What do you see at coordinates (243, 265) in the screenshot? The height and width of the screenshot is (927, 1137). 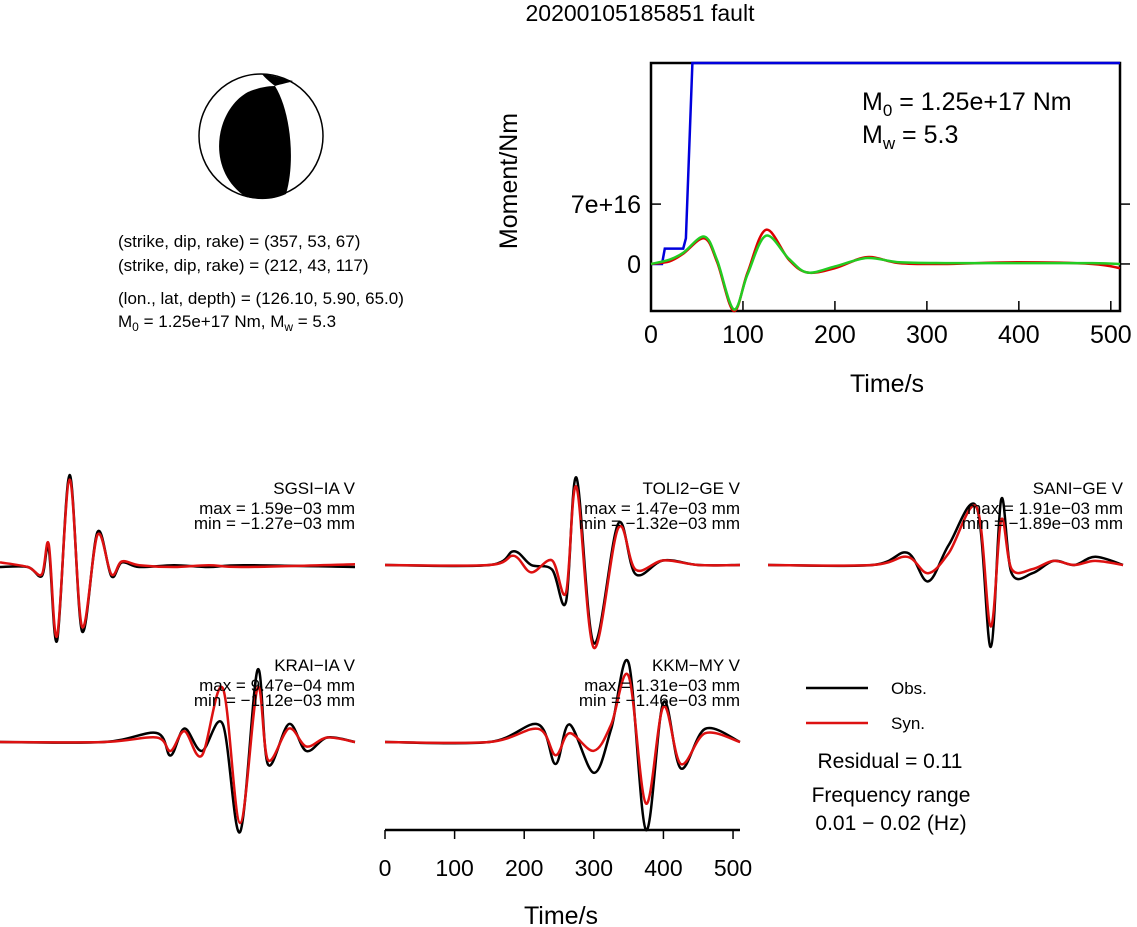 I see `nodal-plane-2: (strike, dip, rake) = (212, 43, 117)` at bounding box center [243, 265].